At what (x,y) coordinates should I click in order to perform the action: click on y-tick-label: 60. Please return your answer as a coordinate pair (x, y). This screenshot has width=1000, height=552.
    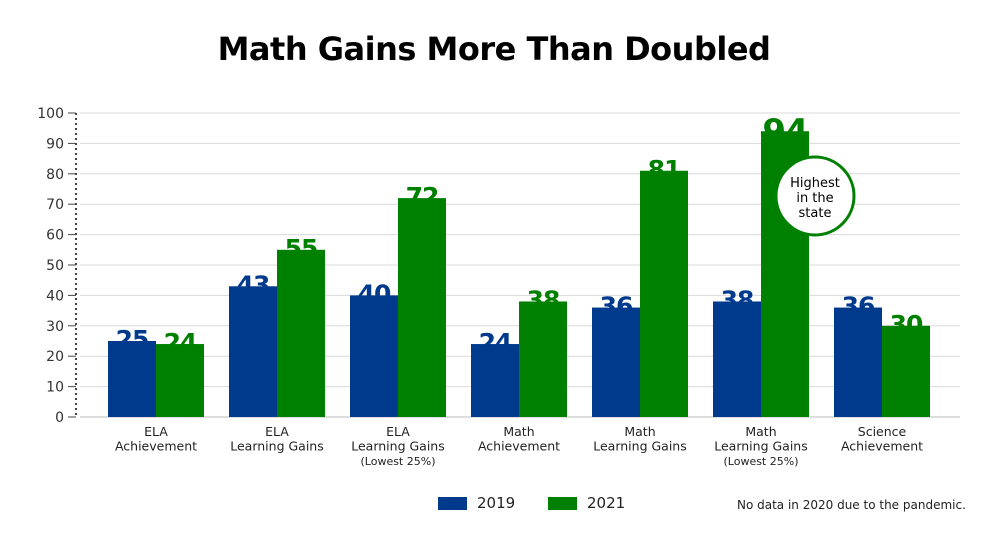
    Looking at the image, I should click on (55, 236).